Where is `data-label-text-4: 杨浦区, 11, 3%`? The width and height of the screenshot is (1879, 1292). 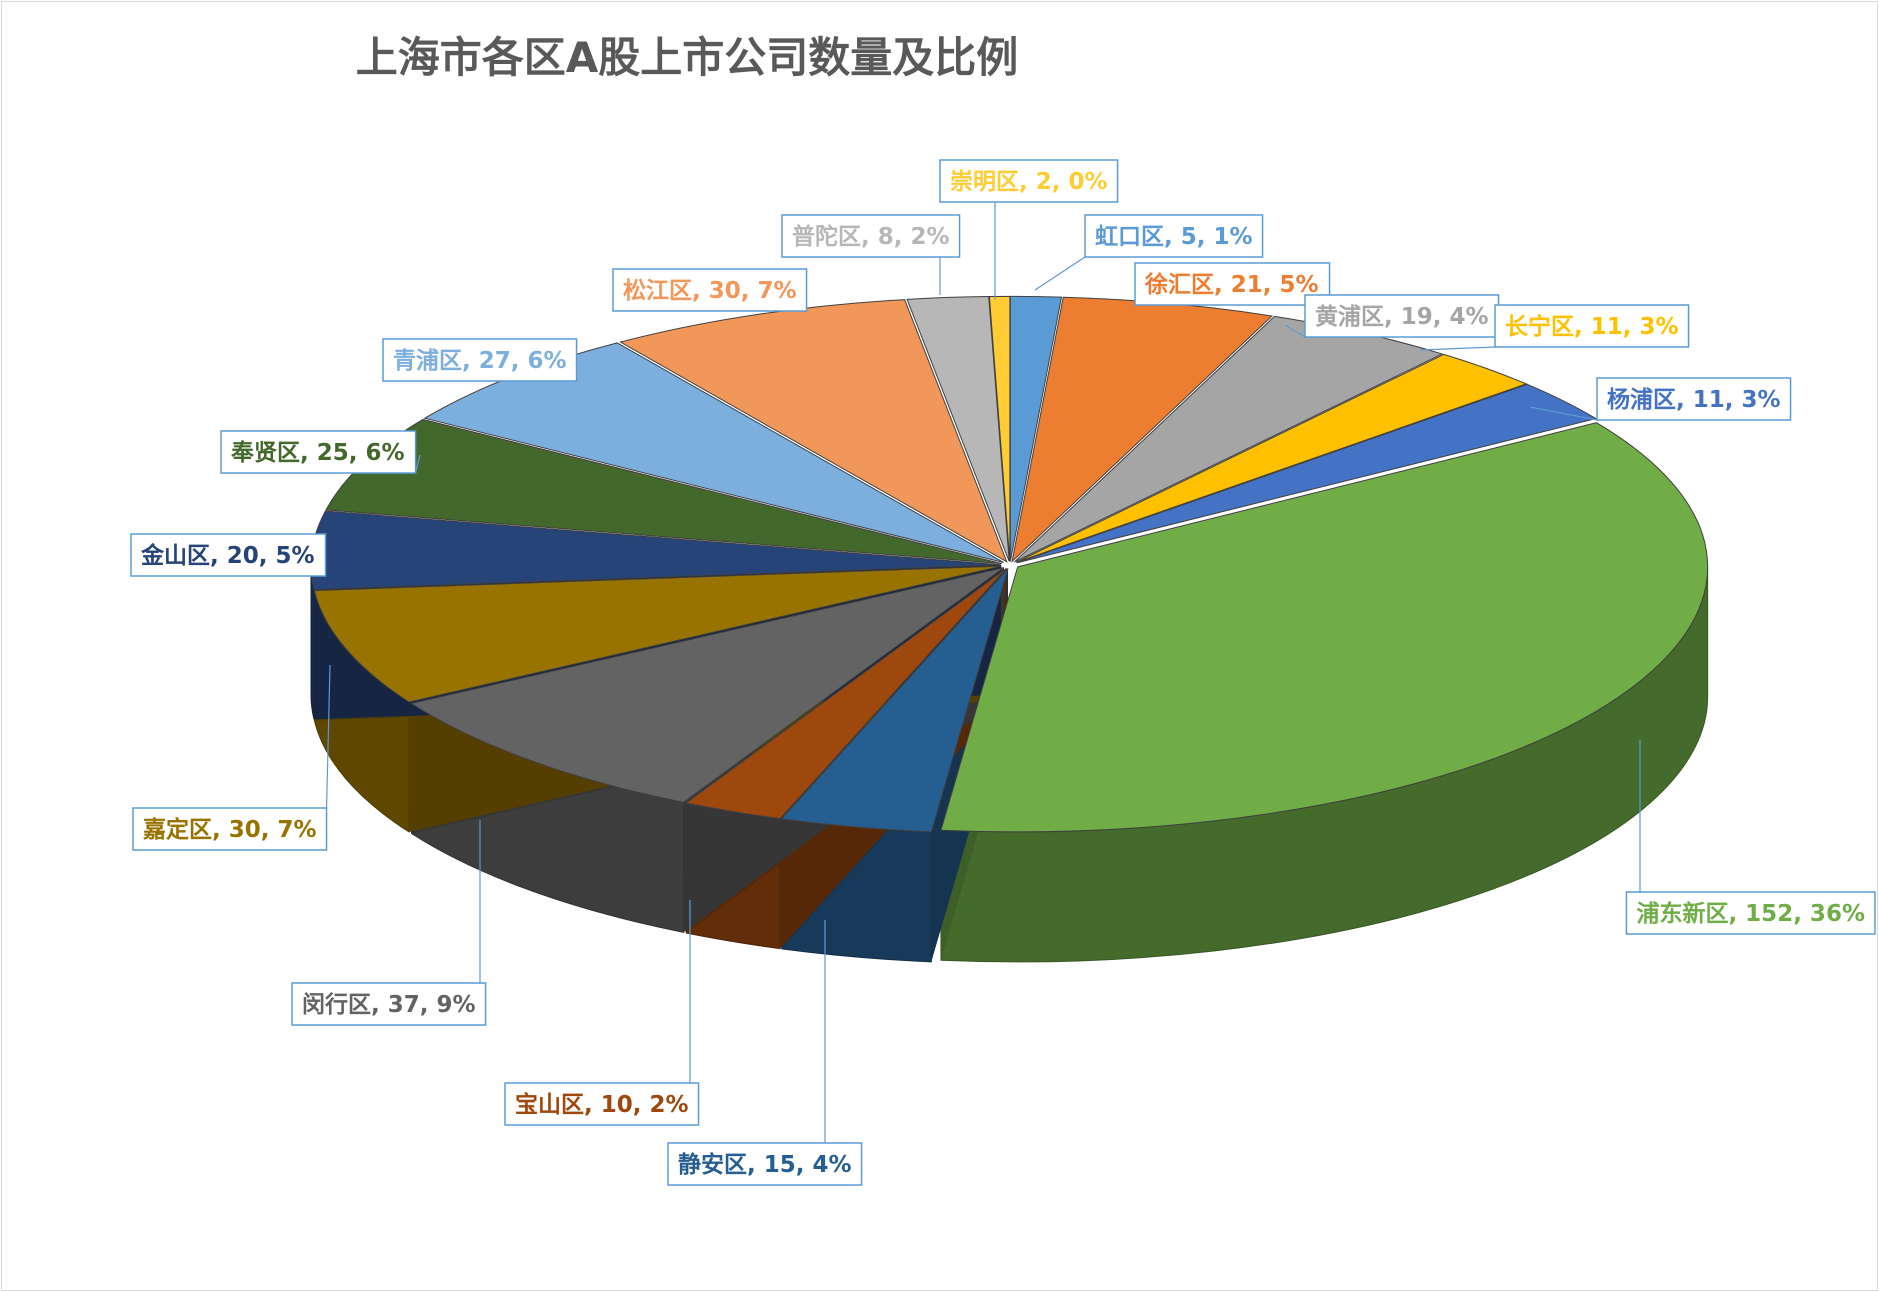 data-label-text-4: 杨浦区, 11, 3% is located at coordinates (1694, 399).